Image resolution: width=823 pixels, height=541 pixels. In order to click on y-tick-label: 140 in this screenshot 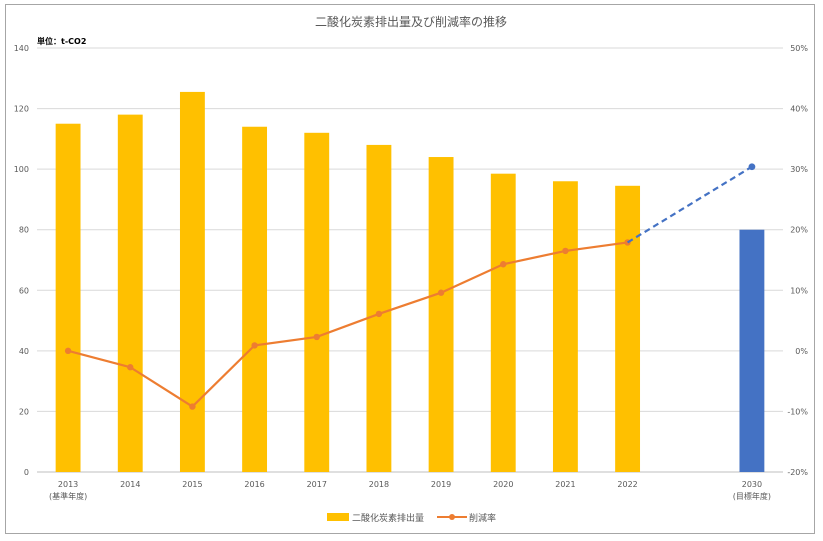, I will do `click(21, 48)`.